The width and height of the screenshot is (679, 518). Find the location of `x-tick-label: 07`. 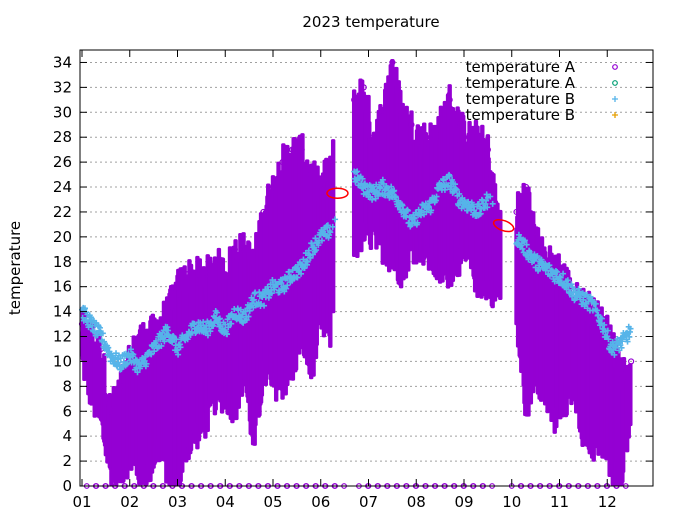

x-tick-label: 07 is located at coordinates (368, 502).